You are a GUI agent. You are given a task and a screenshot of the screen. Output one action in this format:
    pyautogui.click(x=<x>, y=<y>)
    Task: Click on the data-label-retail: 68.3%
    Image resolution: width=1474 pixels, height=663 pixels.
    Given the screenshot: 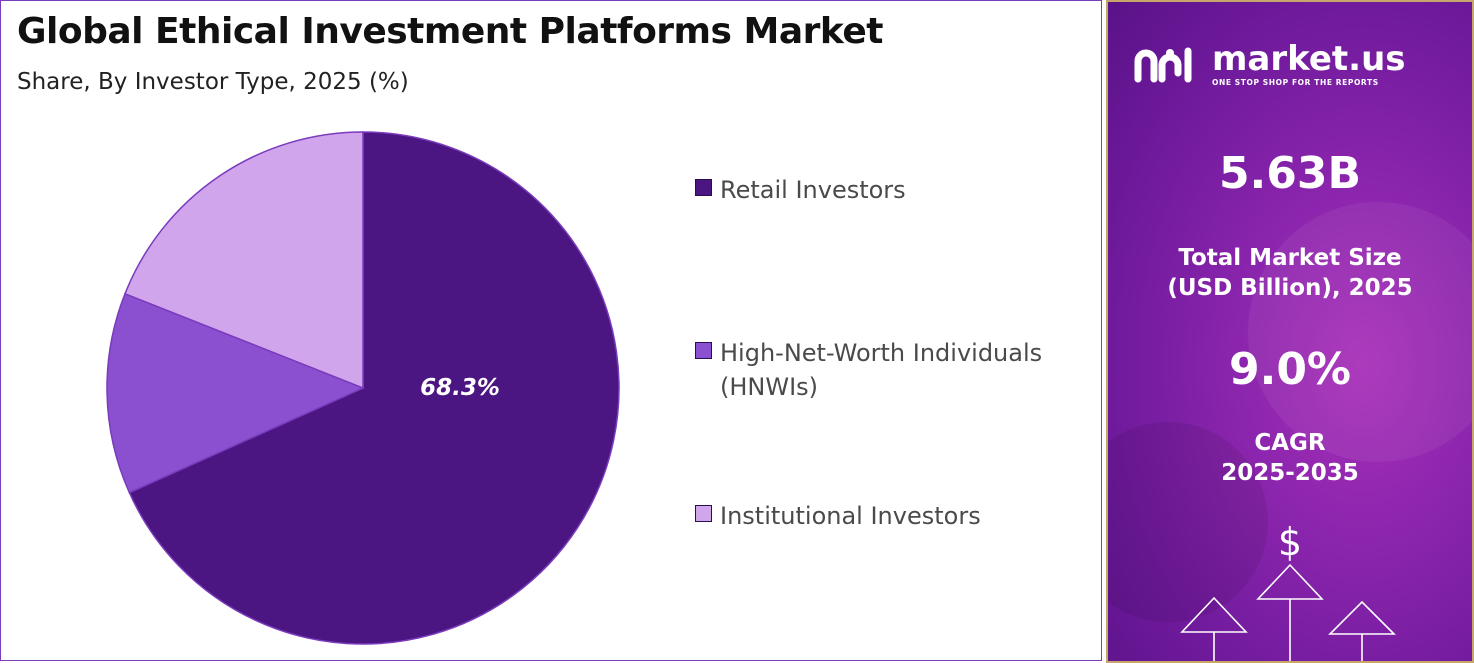 What is the action you would take?
    pyautogui.click(x=460, y=388)
    